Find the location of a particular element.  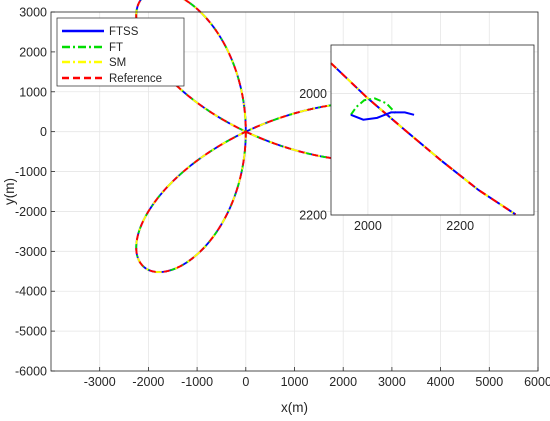

y-tick-label: -5000 is located at coordinates (31, 332).